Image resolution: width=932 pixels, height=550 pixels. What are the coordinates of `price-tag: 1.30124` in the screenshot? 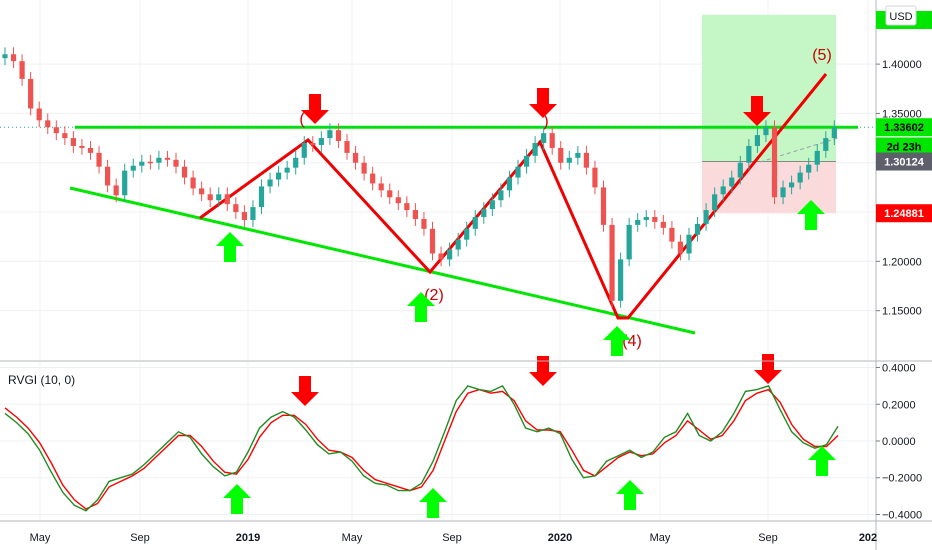 It's located at (904, 161).